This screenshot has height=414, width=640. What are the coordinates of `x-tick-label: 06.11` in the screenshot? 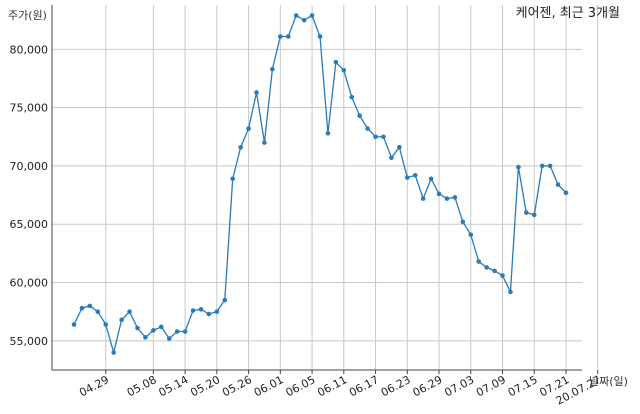 It's located at (332, 386).